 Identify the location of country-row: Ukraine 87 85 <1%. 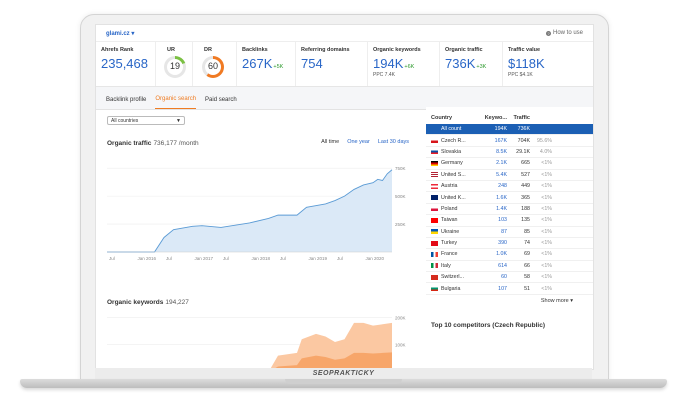
(509, 232).